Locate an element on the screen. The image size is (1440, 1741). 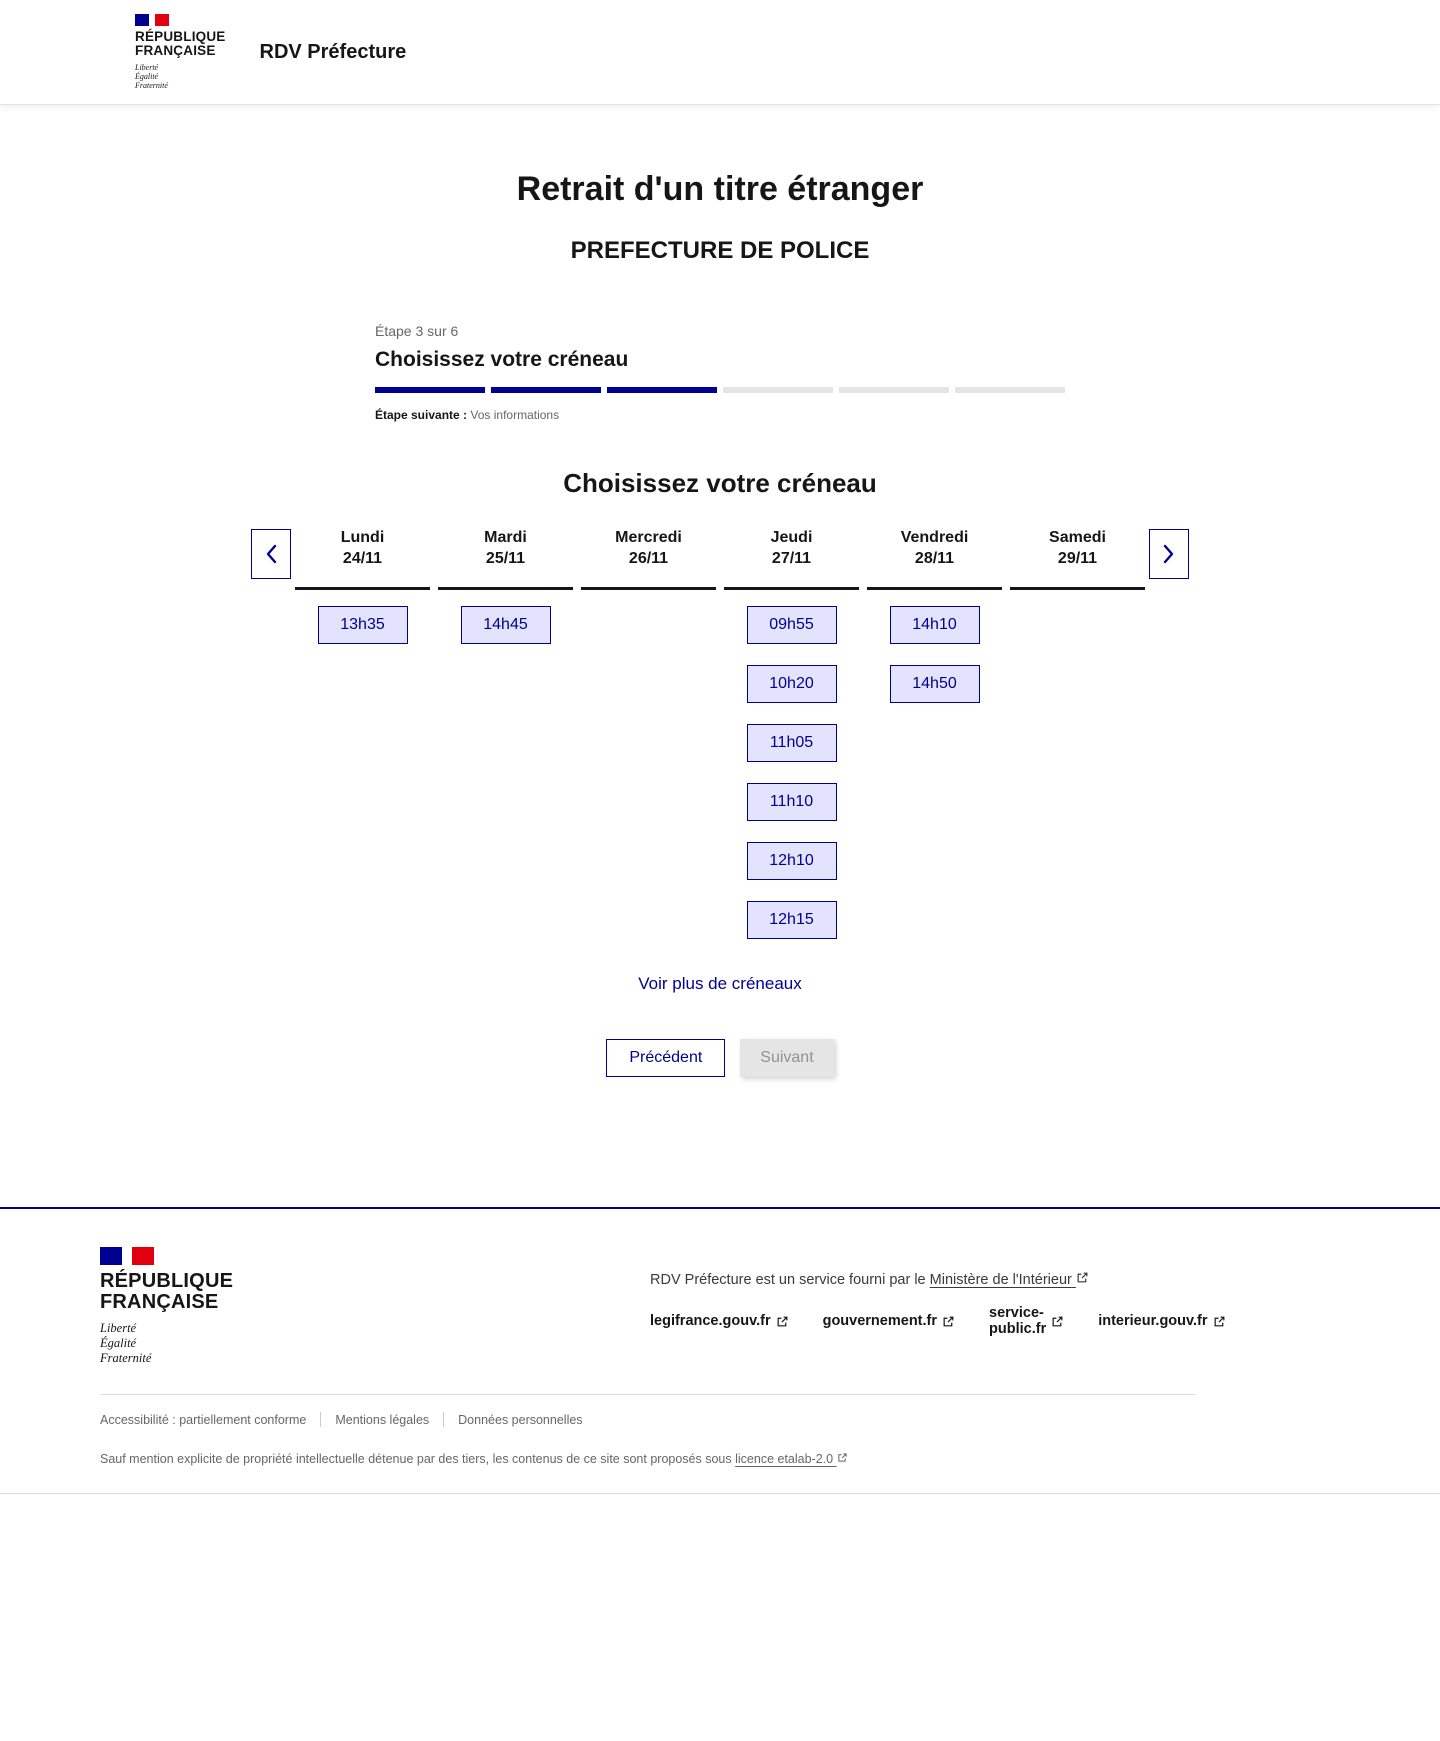
day-column-samedi: Samedi 29/11 is located at coordinates (1077, 733).